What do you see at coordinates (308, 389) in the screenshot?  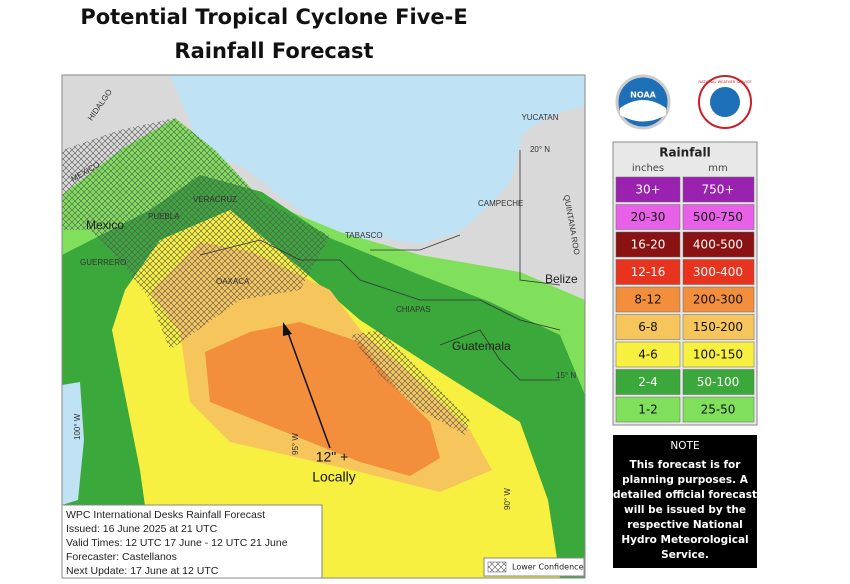 I see `arrow` at bounding box center [308, 389].